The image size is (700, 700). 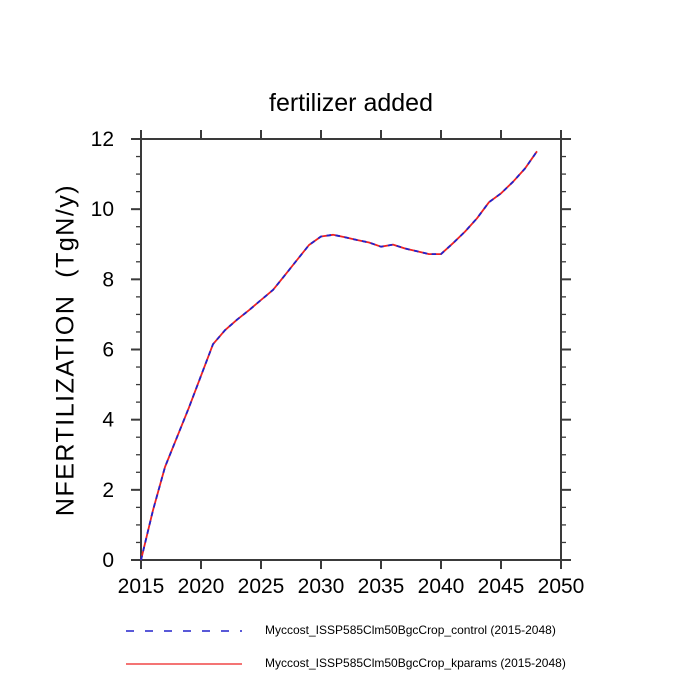 I want to click on x-tick-label: 2020, so click(x=201, y=586).